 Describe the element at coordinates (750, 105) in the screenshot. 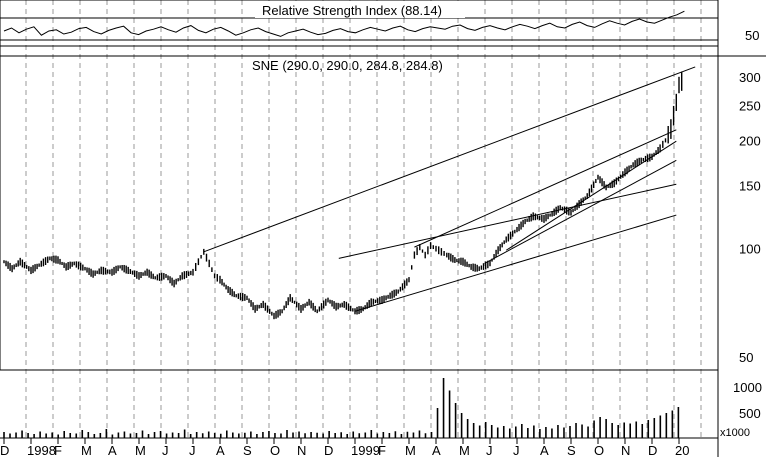

I see `price-axis-tick: 250` at that location.